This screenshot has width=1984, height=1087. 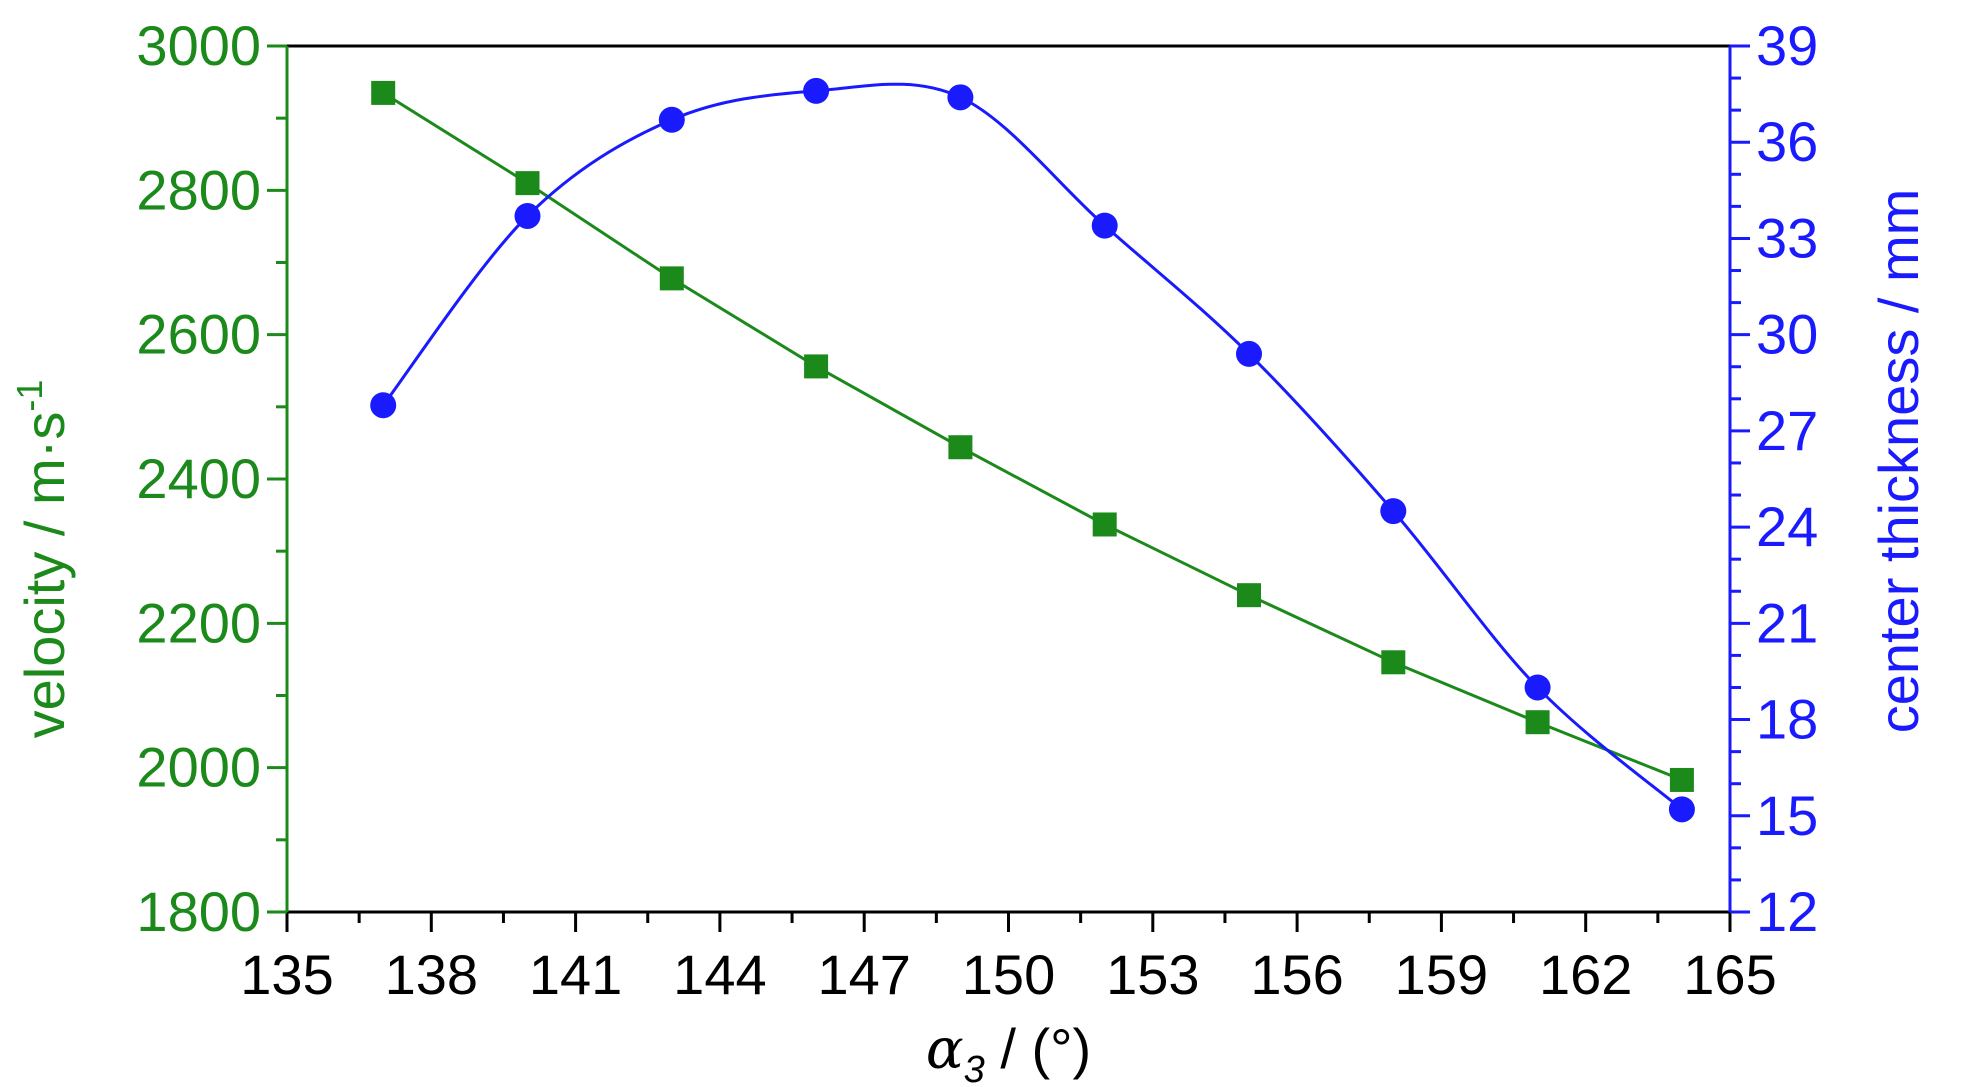 What do you see at coordinates (1787, 45) in the screenshot?
I see `right-y-tick-label: 39` at bounding box center [1787, 45].